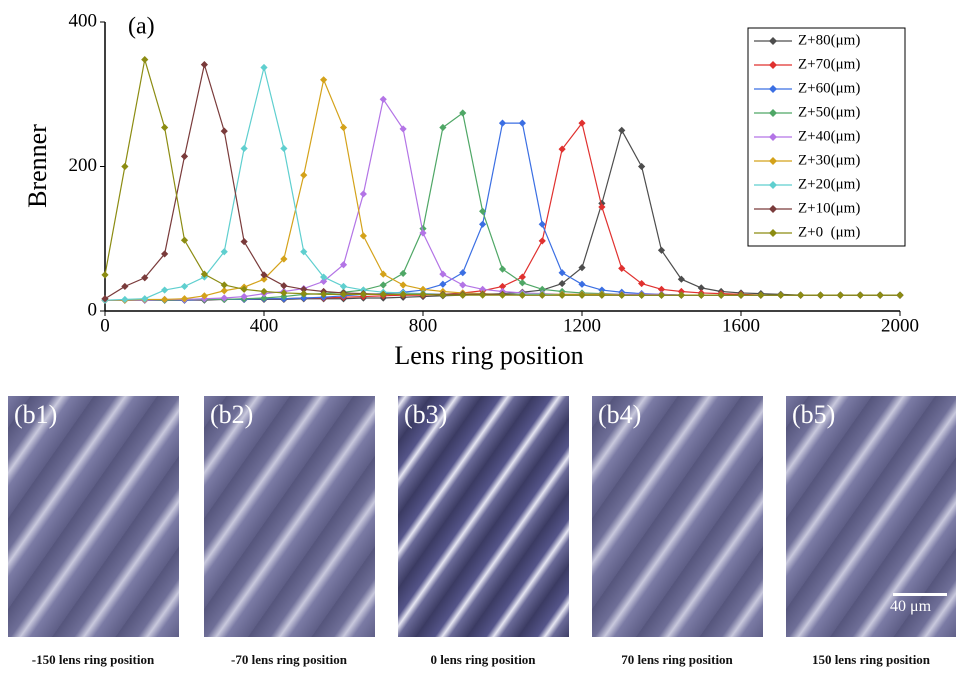  What do you see at coordinates (483, 659) in the screenshot?
I see `panel-caption: 0 lens ring position` at bounding box center [483, 659].